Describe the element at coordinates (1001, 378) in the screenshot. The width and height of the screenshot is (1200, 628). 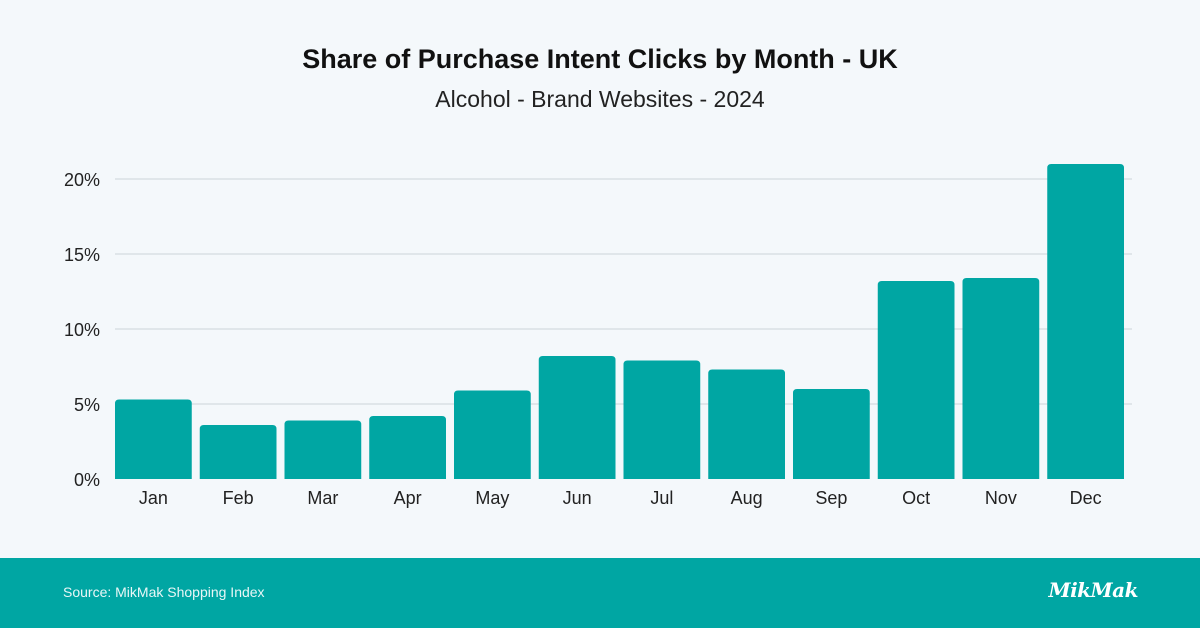
I see `bar-nov` at that location.